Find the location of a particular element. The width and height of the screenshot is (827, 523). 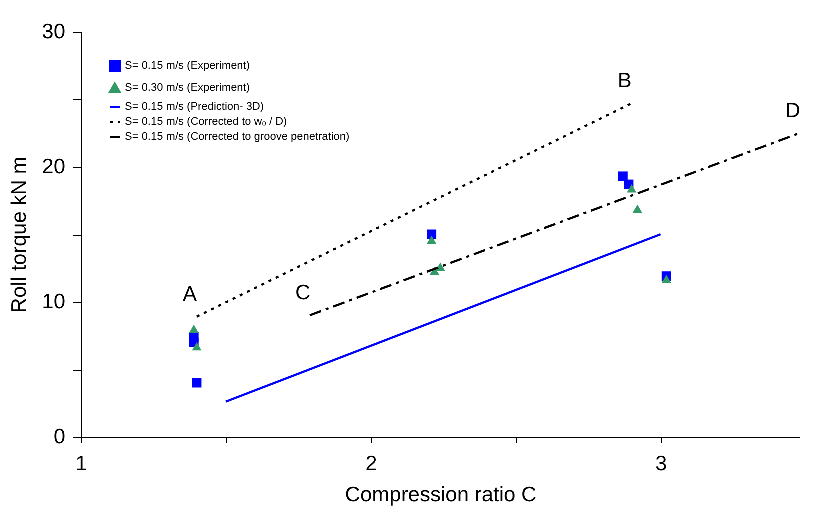

annotation: D is located at coordinates (793, 110).